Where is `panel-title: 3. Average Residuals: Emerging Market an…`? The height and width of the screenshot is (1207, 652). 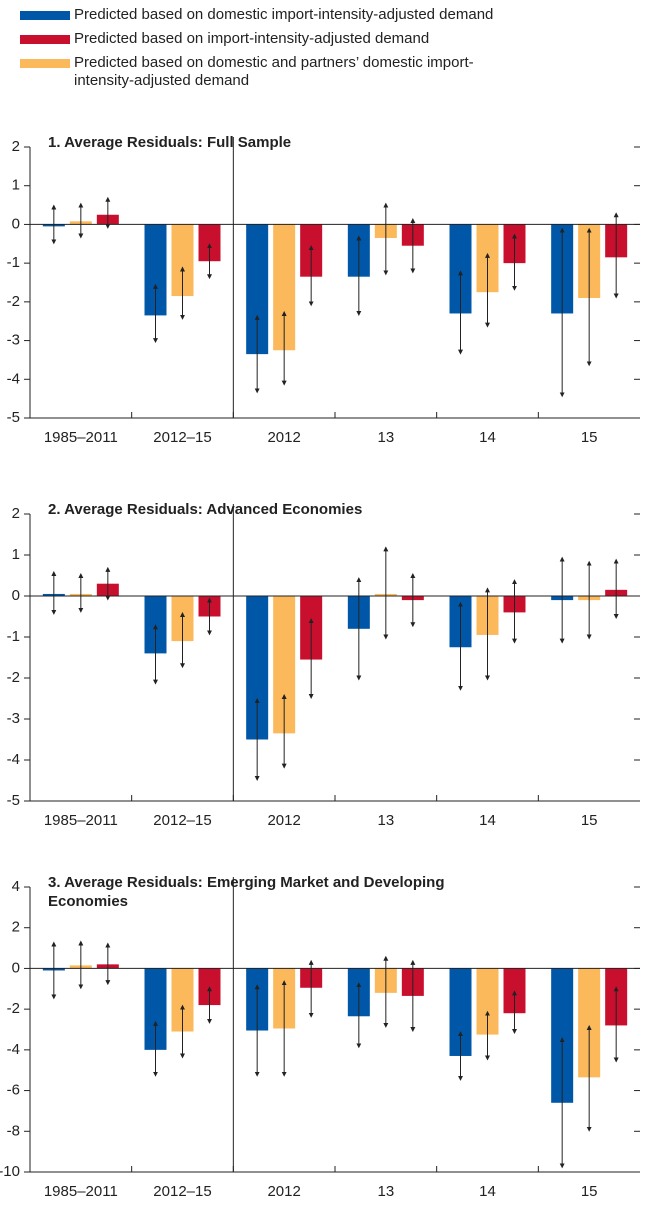 panel-title: 3. Average Residuals: Emerging Market an… is located at coordinates (246, 892).